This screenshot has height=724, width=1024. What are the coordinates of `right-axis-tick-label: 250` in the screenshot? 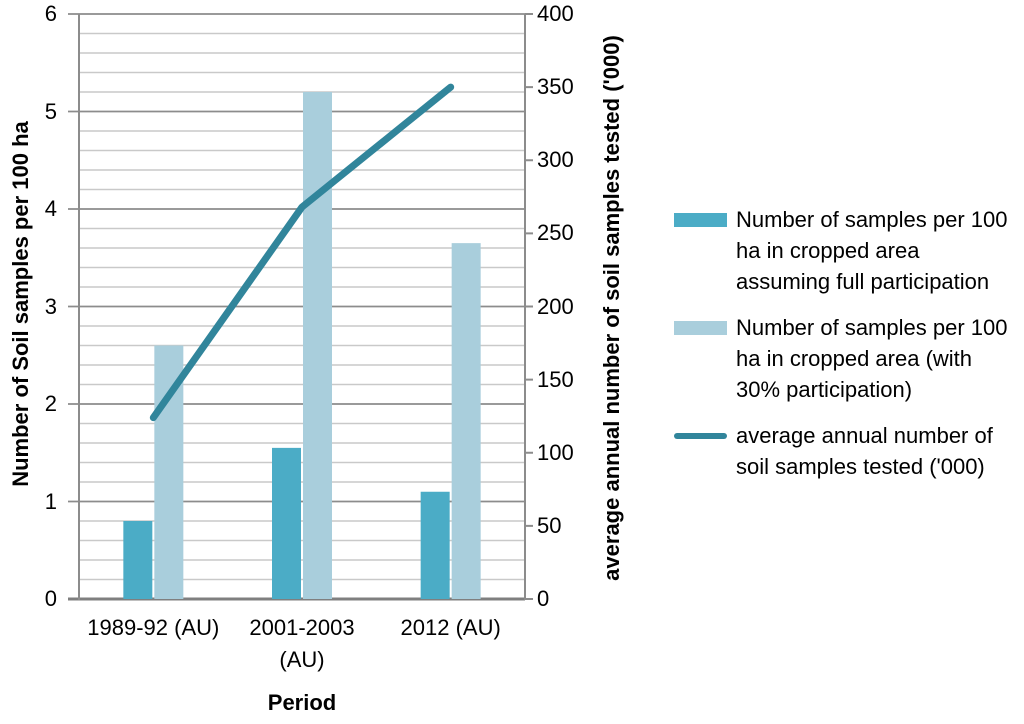 It's located at (555, 233).